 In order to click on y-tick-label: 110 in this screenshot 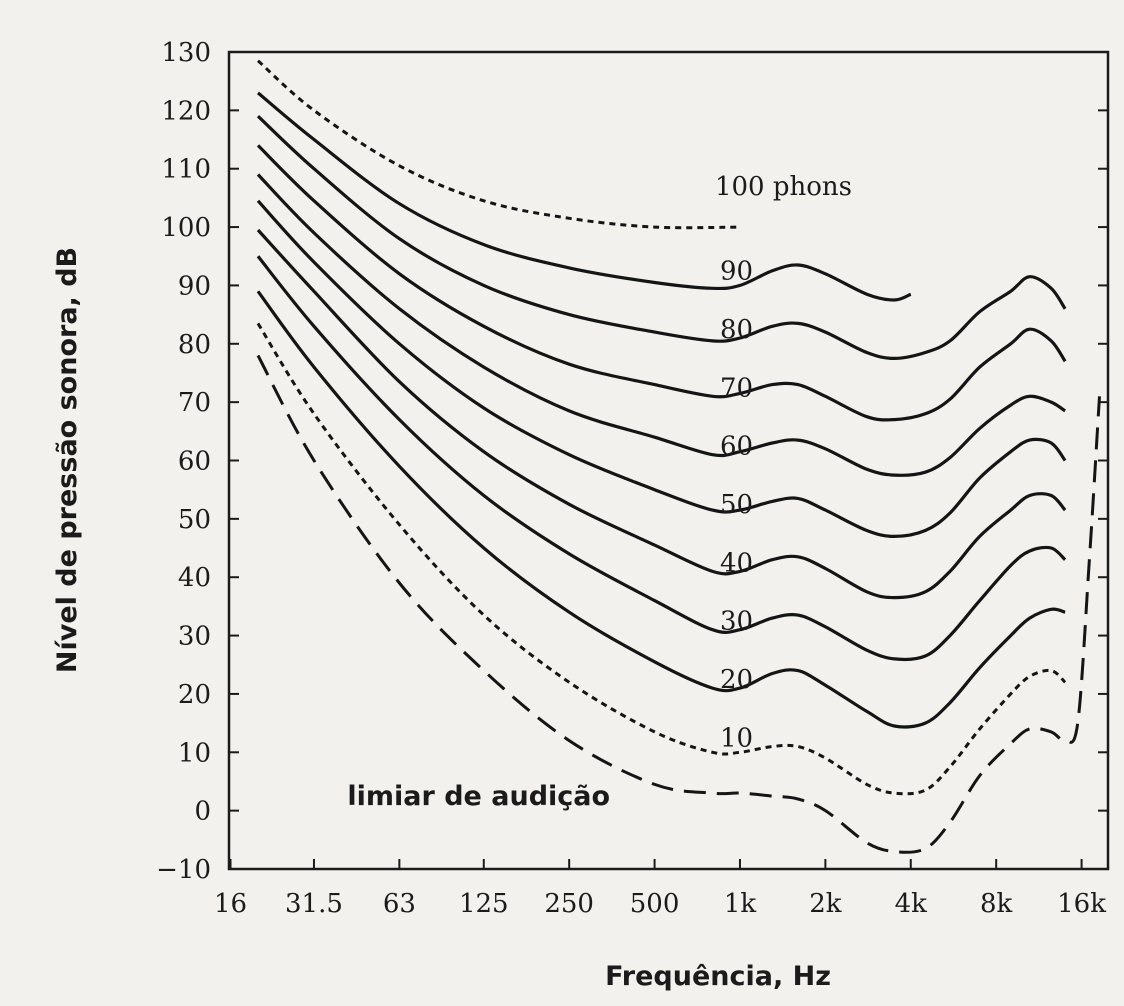, I will do `click(186, 170)`.